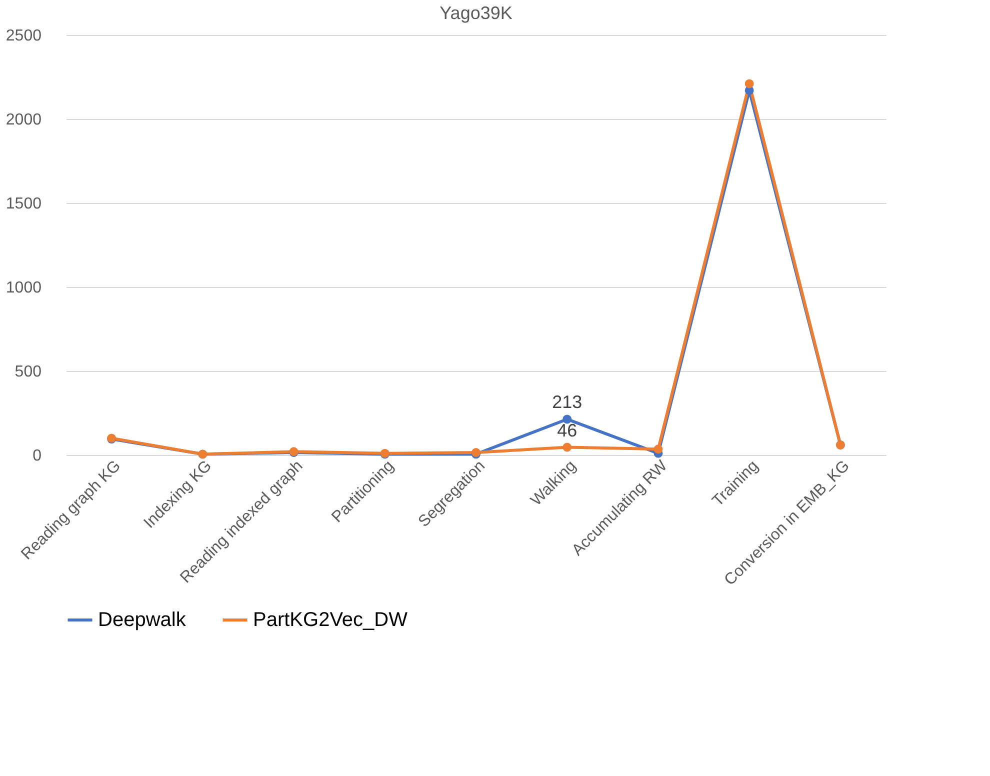 The width and height of the screenshot is (990, 776). I want to click on y-tick-label: 0, so click(37, 456).